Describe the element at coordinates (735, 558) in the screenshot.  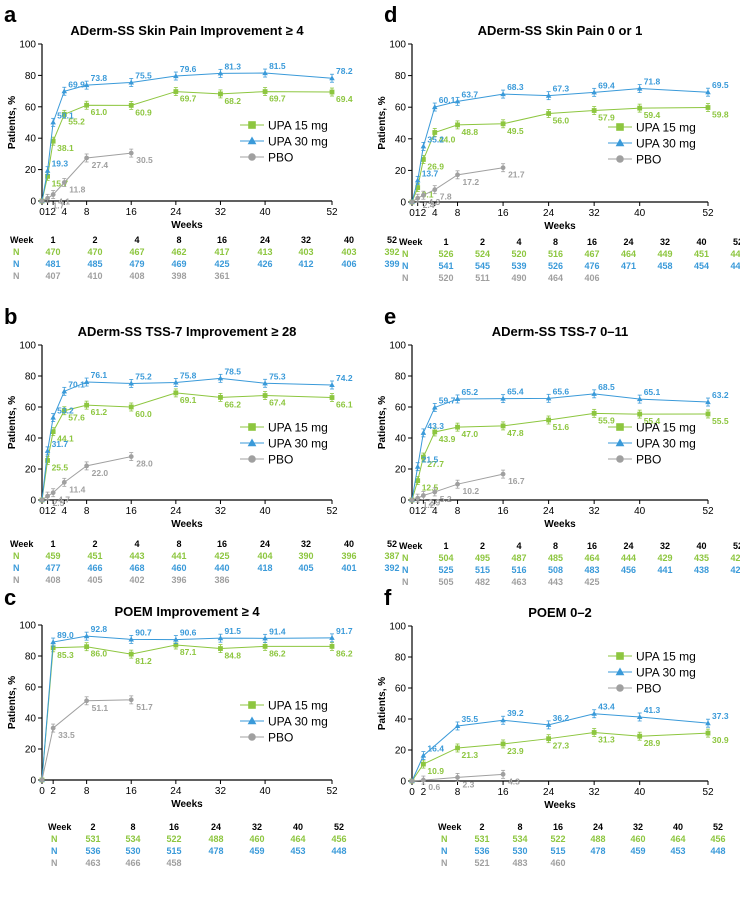
I see `table-cell: 425` at that location.